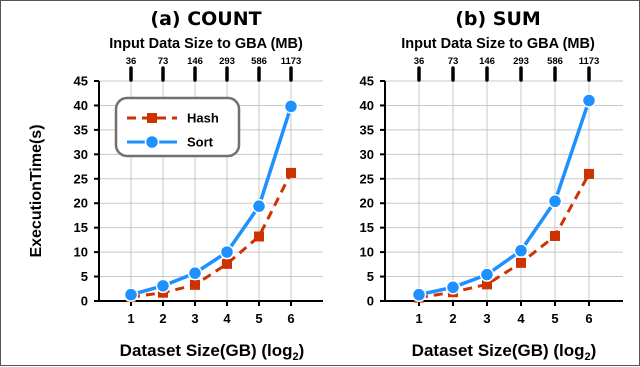  What do you see at coordinates (200, 142) in the screenshot?
I see `legend-label-sort: Sort` at bounding box center [200, 142].